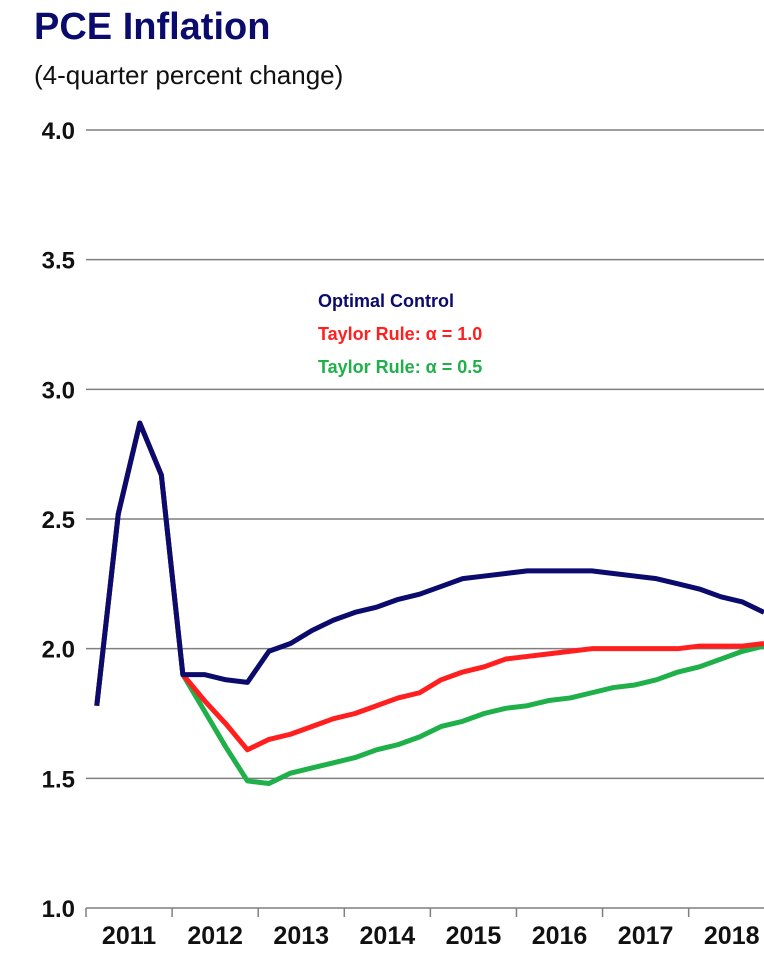 The height and width of the screenshot is (960, 764). What do you see at coordinates (301, 936) in the screenshot?
I see `x-tick-label: 2013` at bounding box center [301, 936].